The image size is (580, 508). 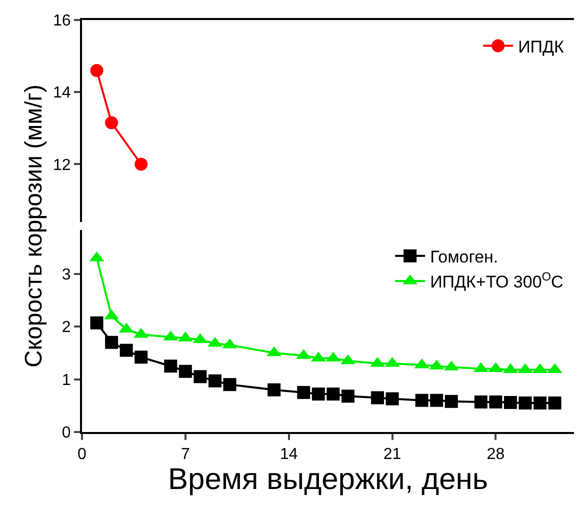 I want to click on y-tick-label: 14, so click(x=62, y=93).